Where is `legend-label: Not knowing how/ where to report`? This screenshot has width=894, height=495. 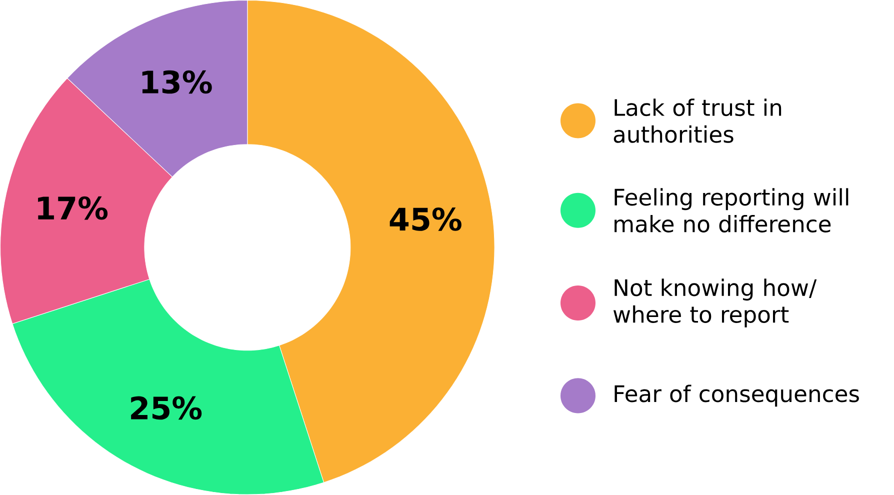 legend-label: Not knowing how/ where to report is located at coordinates (715, 303).